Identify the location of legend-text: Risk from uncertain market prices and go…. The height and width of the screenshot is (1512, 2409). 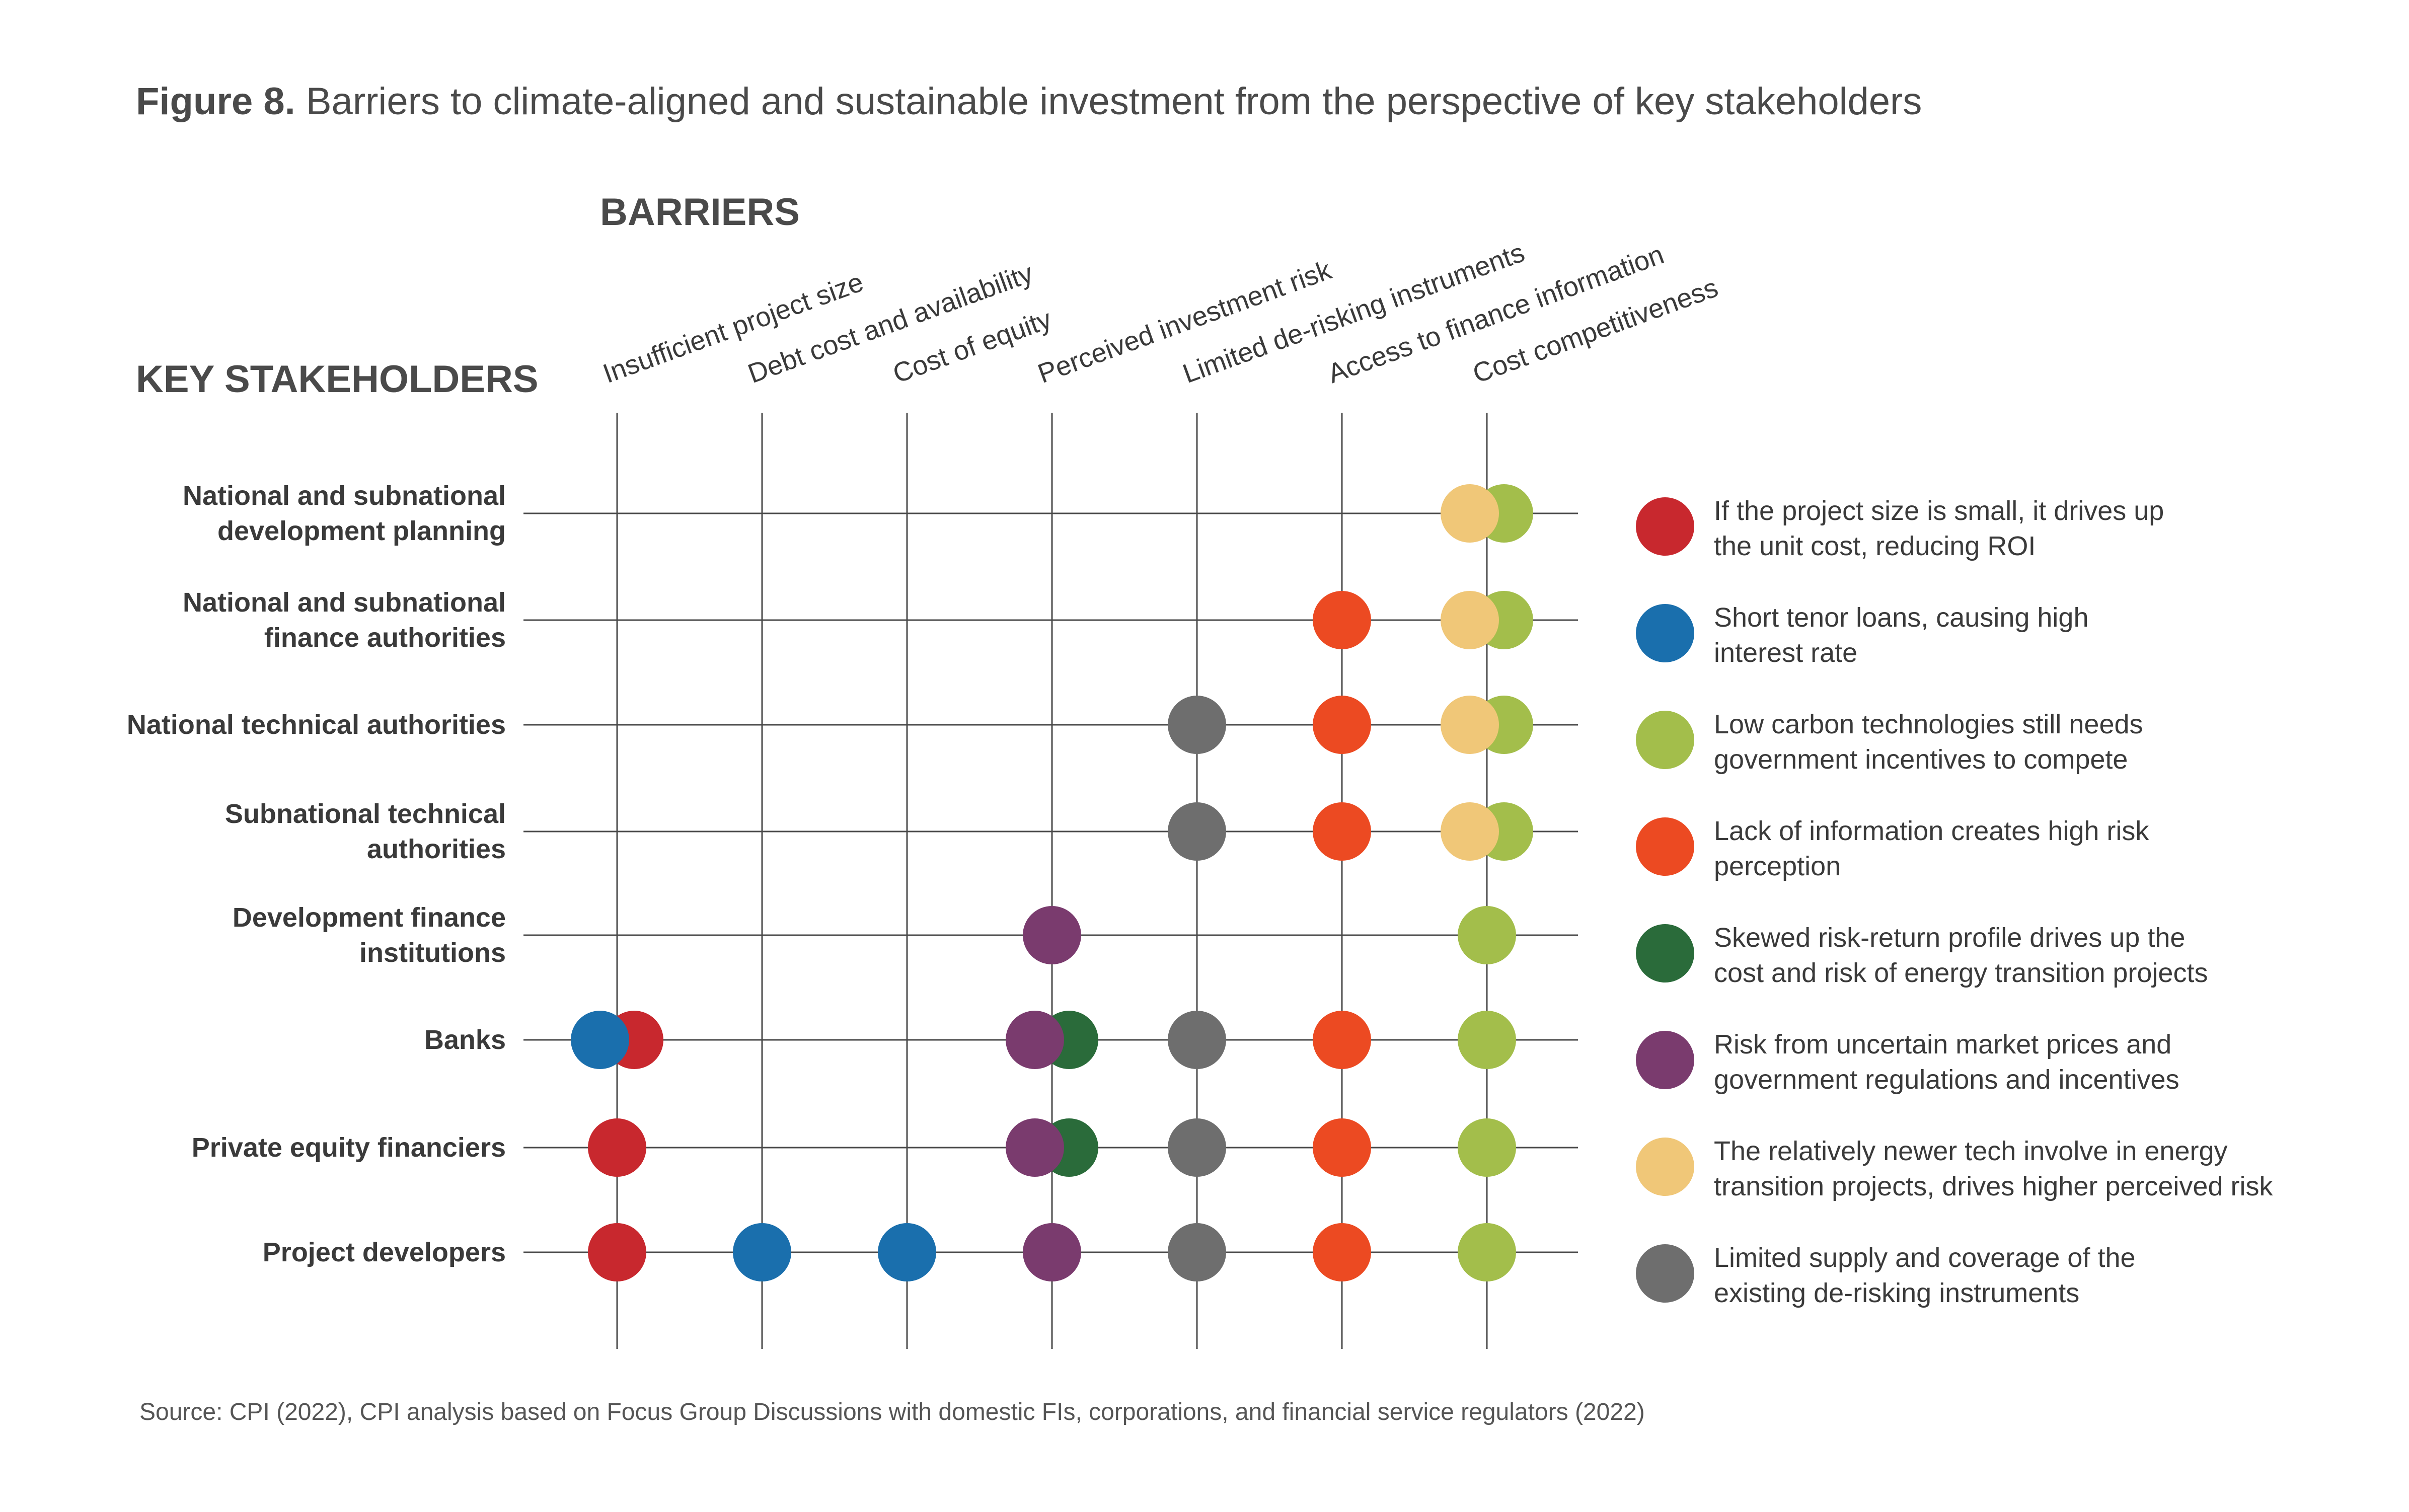
(1946, 1062).